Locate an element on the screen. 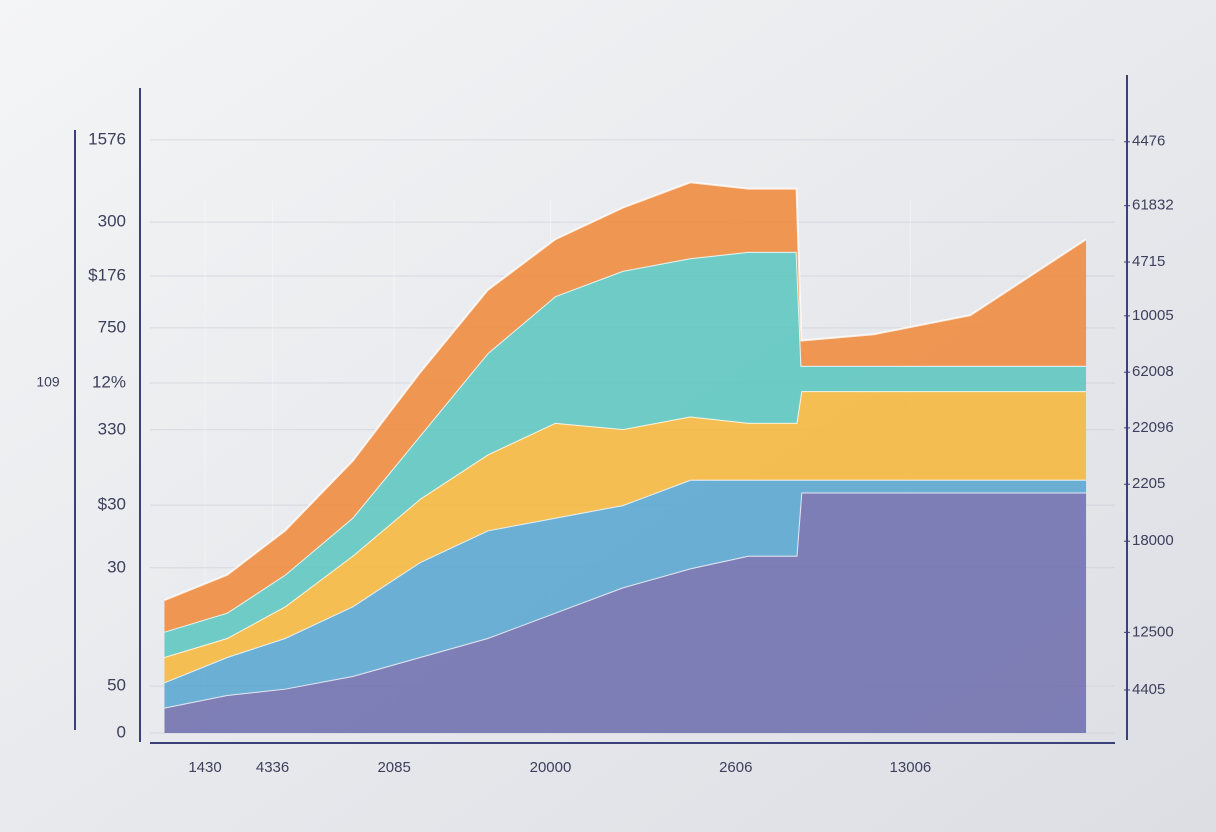 Image resolution: width=1216 pixels, height=832 pixels. y2-tick-label: 62008 is located at coordinates (1153, 371).